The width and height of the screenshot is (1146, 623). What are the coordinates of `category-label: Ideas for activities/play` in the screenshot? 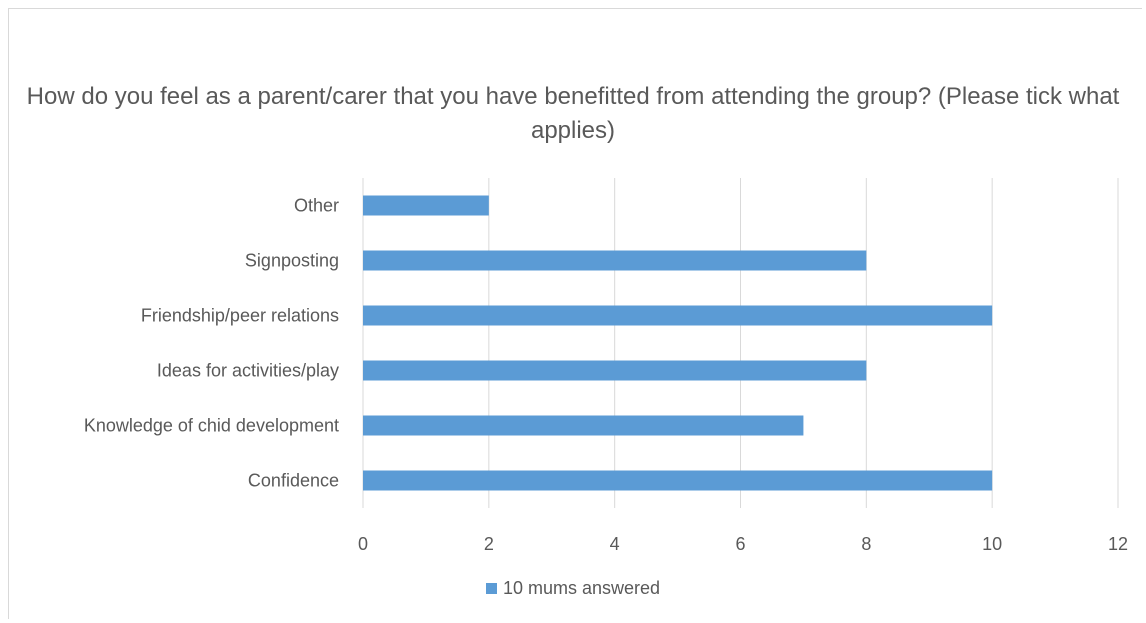 It's located at (248, 371).